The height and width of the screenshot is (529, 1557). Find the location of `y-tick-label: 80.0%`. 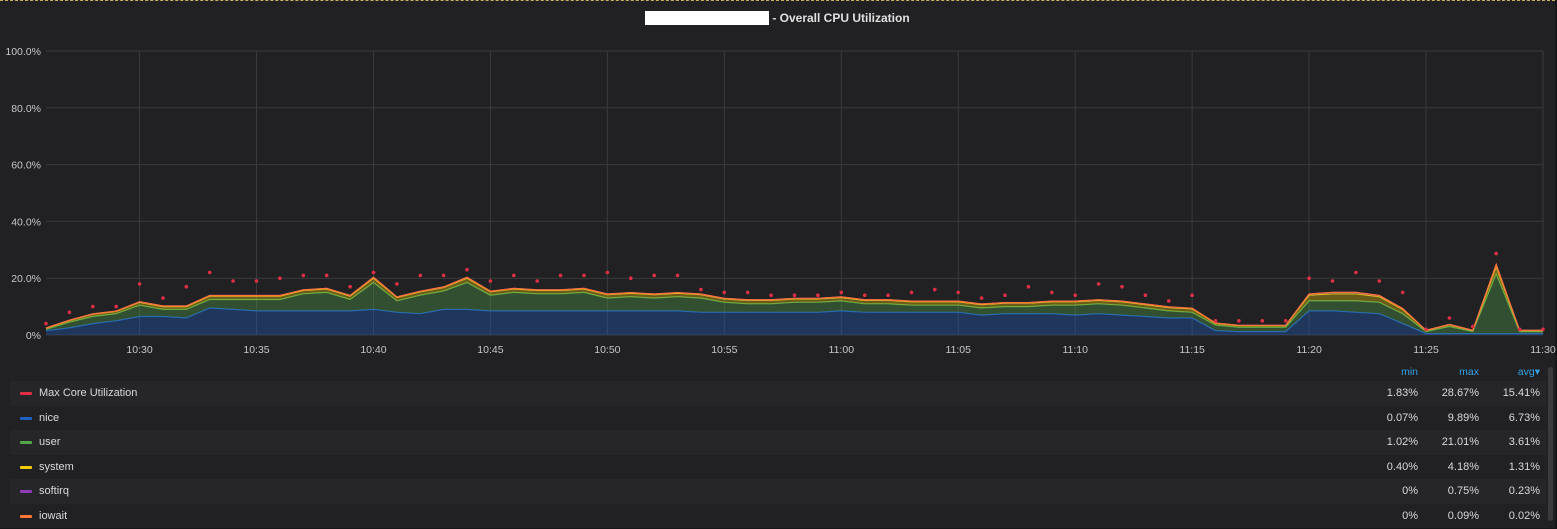

y-tick-label: 80.0% is located at coordinates (26, 109).